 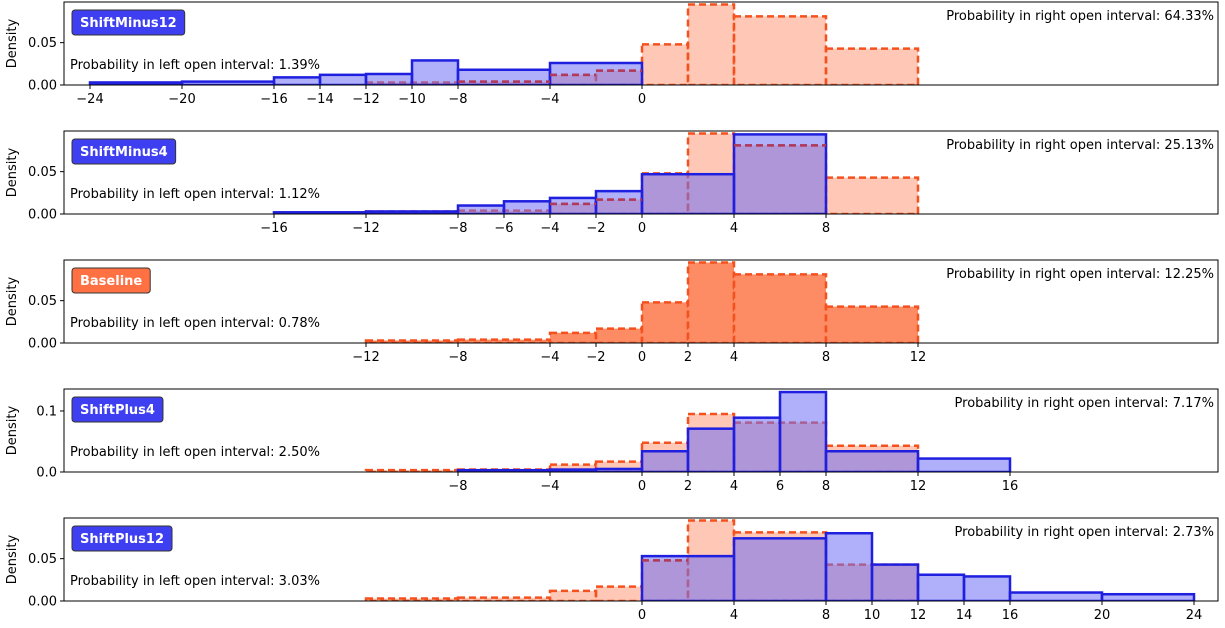 I want to click on left-open-interval-text: Probability in left open interval: 3.03%, so click(x=195, y=581).